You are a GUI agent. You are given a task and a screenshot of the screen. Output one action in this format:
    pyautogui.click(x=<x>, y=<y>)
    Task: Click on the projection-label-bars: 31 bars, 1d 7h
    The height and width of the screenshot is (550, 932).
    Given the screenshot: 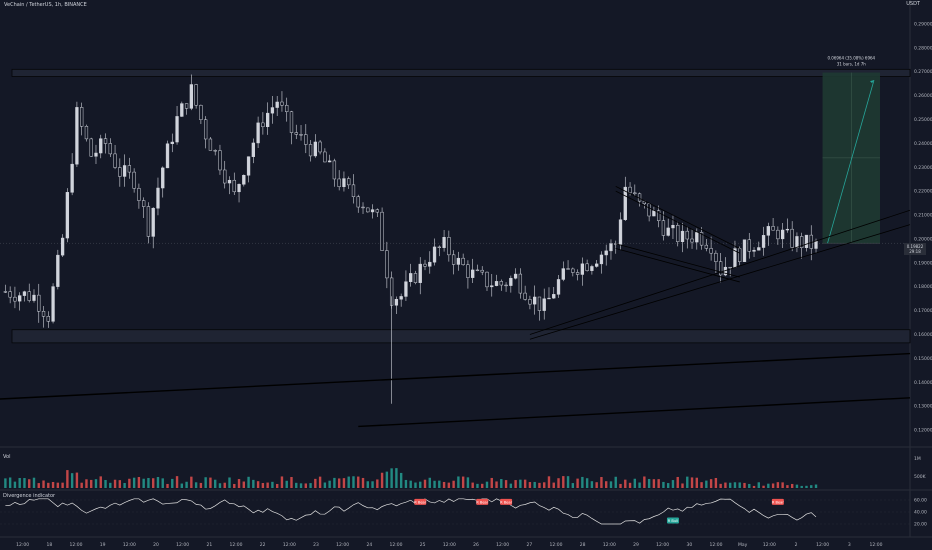 What is the action you would take?
    pyautogui.click(x=852, y=64)
    